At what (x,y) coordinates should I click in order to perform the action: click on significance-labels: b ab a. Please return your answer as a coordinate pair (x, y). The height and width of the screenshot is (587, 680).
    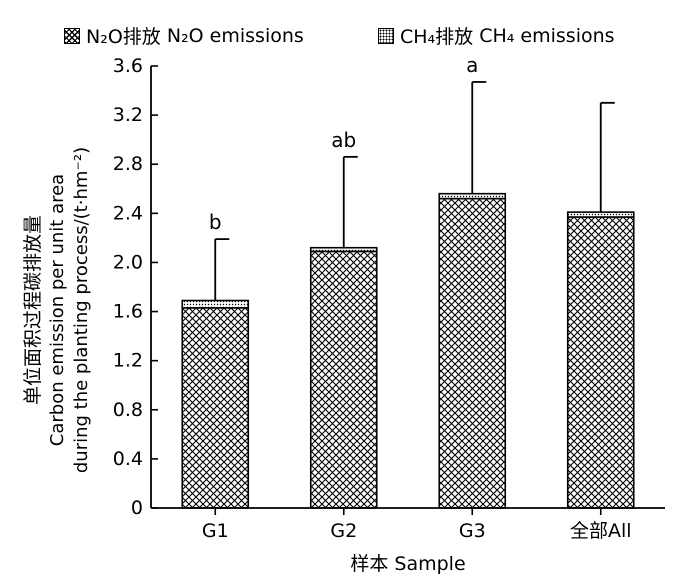
    Looking at the image, I should click on (343, 143).